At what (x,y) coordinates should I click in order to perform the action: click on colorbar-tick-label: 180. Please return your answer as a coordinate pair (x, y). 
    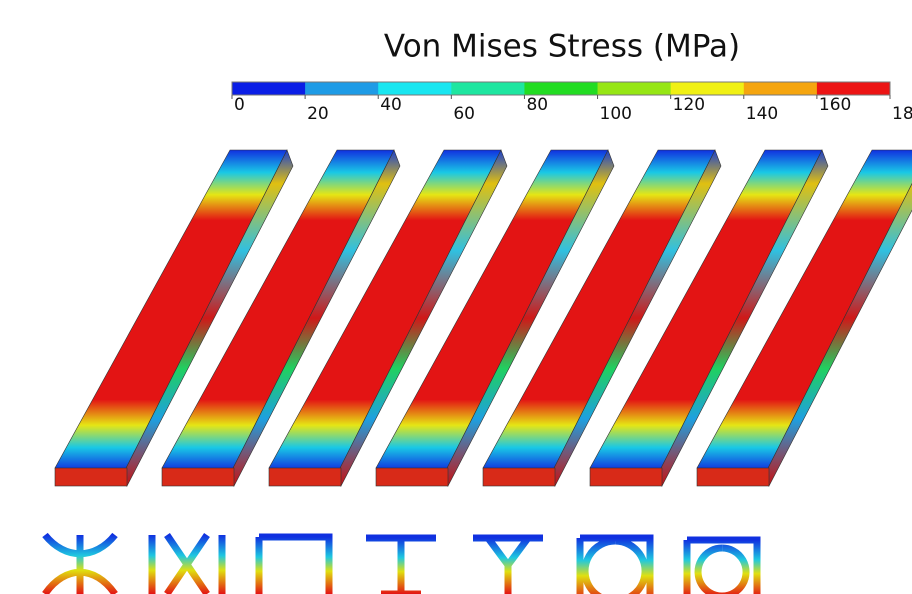
    Looking at the image, I should click on (902, 114).